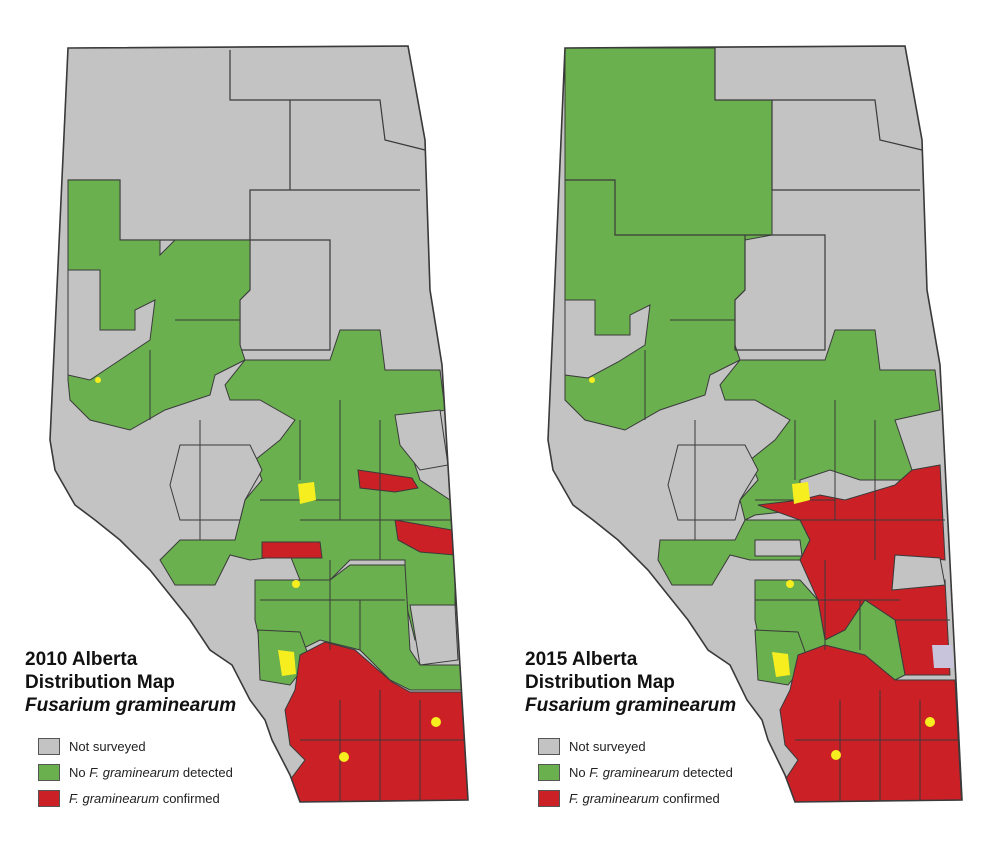 The image size is (1000, 860). I want to click on map-title-line1: 2010 Alberta, so click(81, 659).